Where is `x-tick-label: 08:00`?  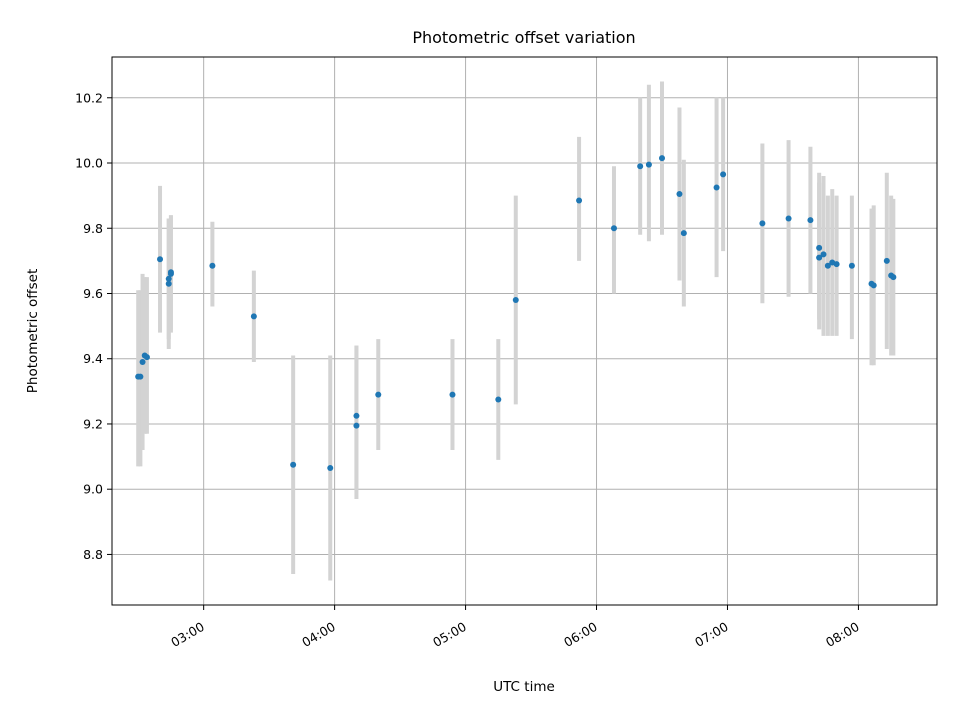 x-tick-label: 08:00 is located at coordinates (842, 634).